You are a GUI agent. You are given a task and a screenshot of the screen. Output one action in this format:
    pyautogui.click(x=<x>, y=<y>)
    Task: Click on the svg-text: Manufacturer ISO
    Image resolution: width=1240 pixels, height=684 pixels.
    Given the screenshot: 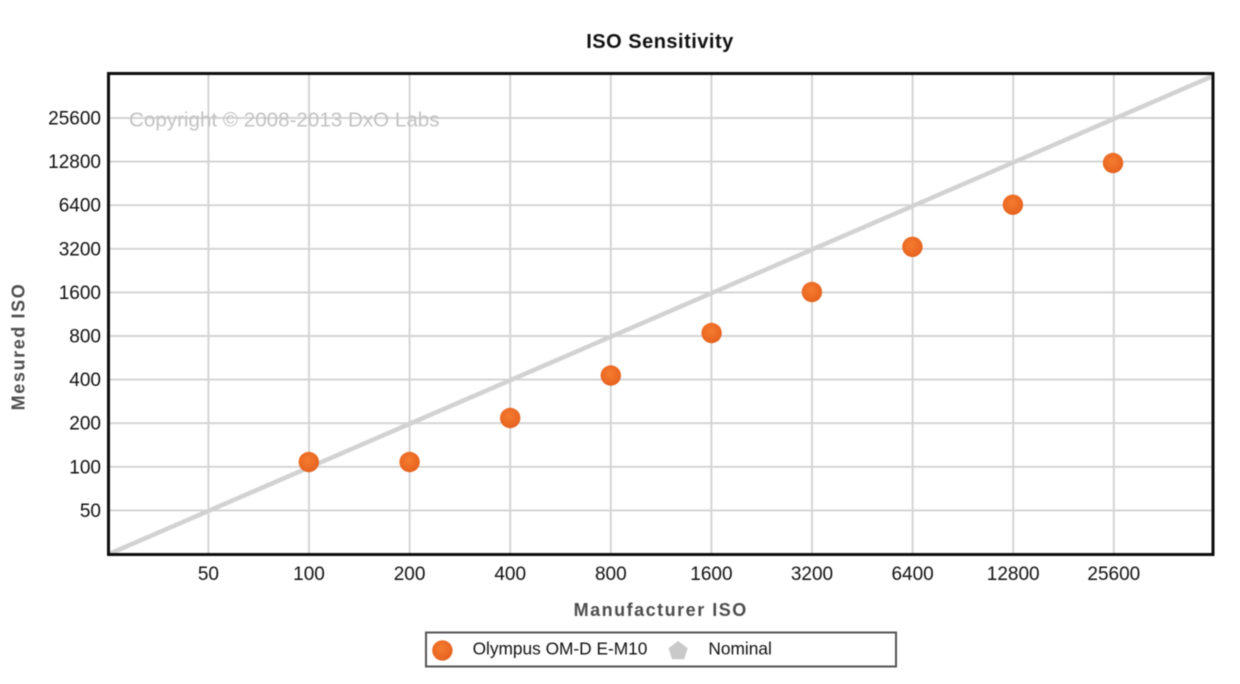 What is the action you would take?
    pyautogui.click(x=661, y=610)
    